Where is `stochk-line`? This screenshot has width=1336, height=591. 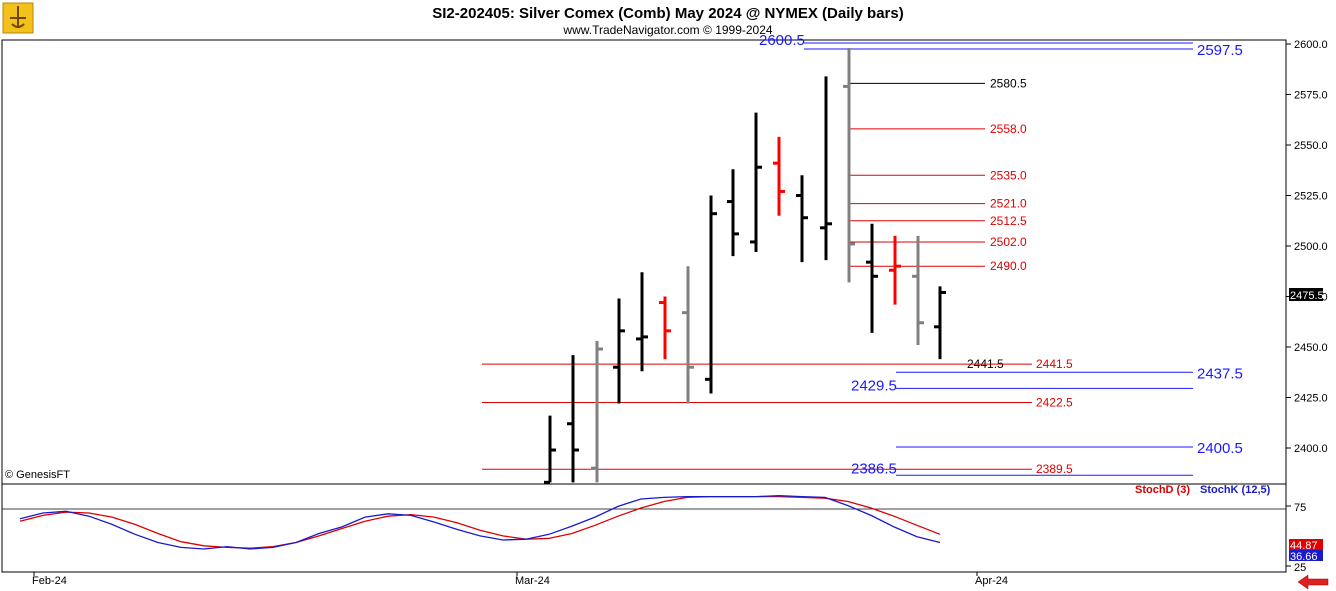
stochk-line is located at coordinates (480, 522).